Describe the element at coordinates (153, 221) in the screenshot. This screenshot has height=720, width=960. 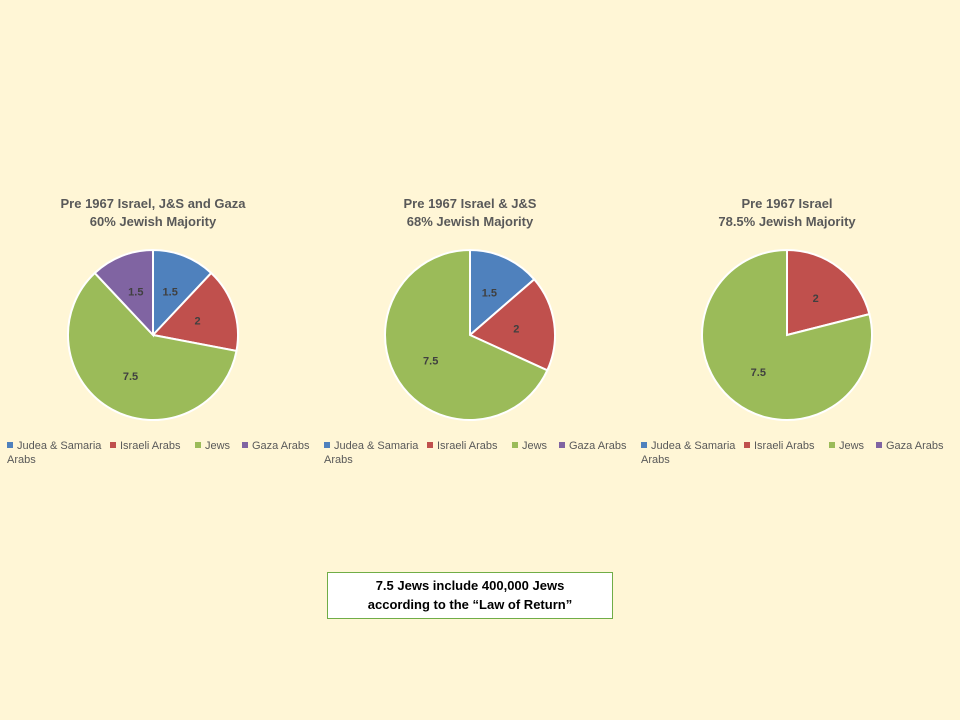
I see `chart-subtitle: 60% Jewish Majority` at that location.